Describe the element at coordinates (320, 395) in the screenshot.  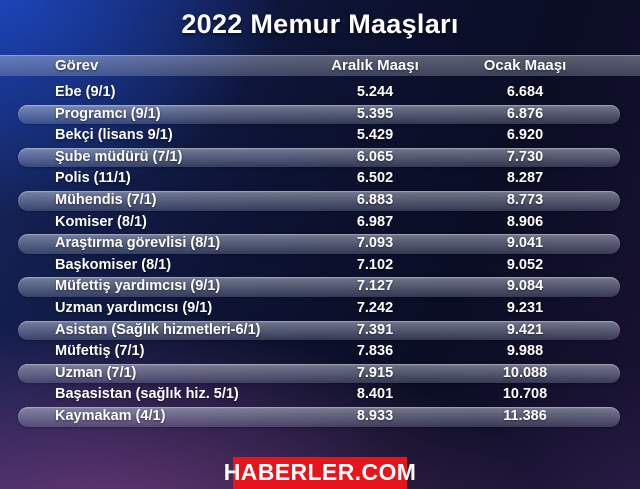
I see `table-row: Başasistan (sağlık hiz. 5/1) 8.401 10.708` at that location.